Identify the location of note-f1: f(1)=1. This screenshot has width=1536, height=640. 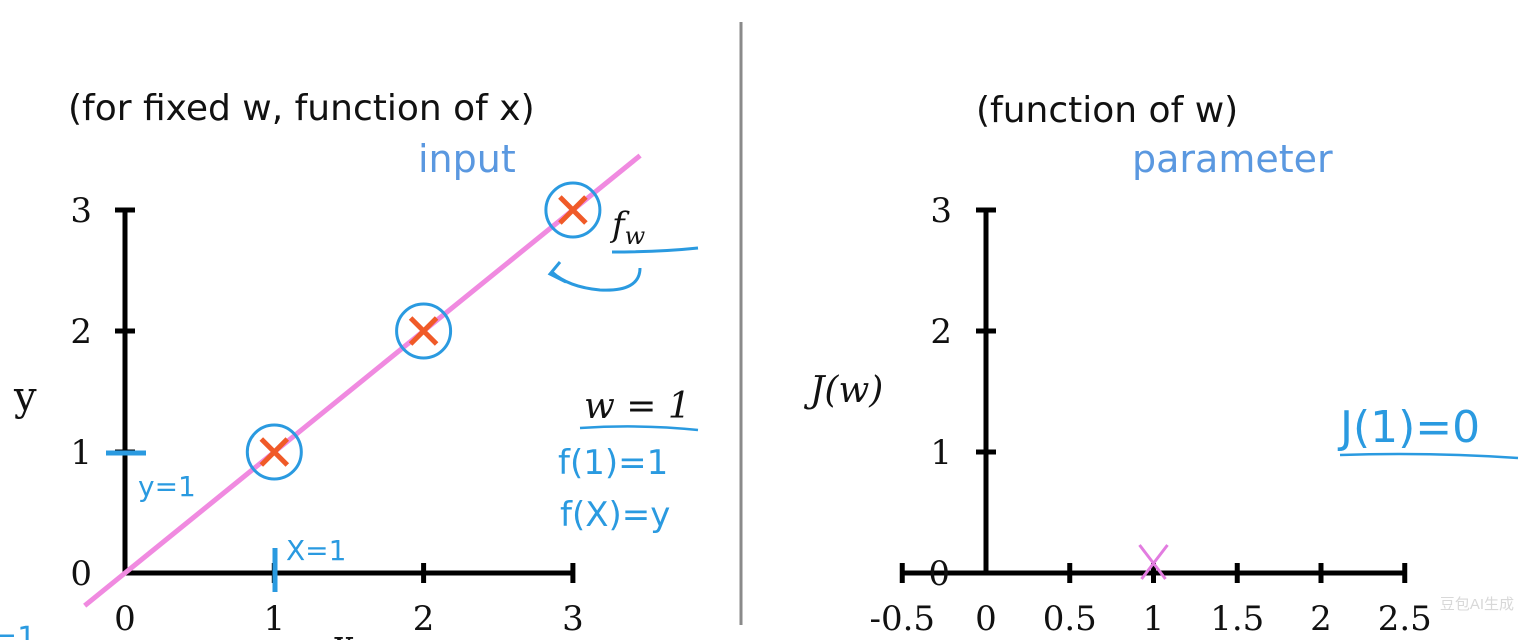
(613, 463).